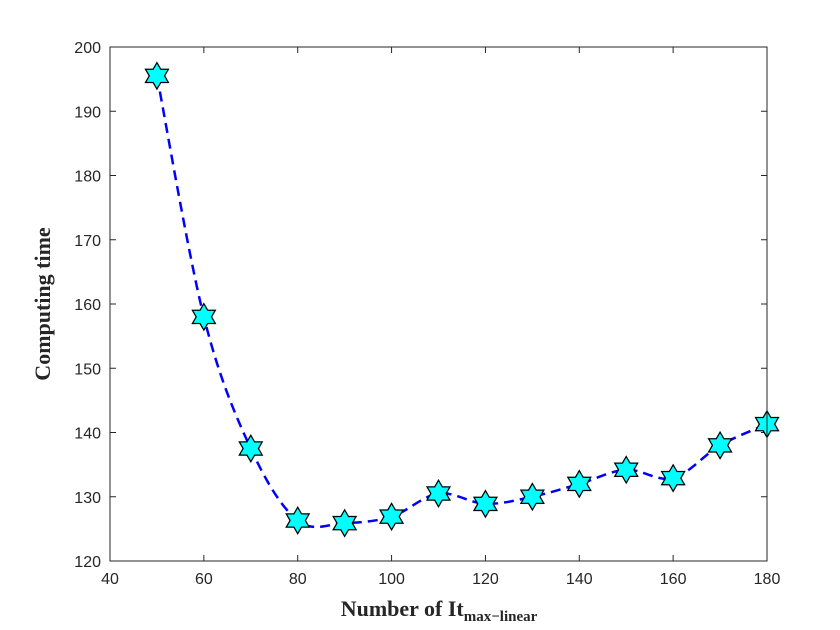 The height and width of the screenshot is (630, 840). Describe the element at coordinates (110, 579) in the screenshot. I see `x-tick-label: 40` at that location.